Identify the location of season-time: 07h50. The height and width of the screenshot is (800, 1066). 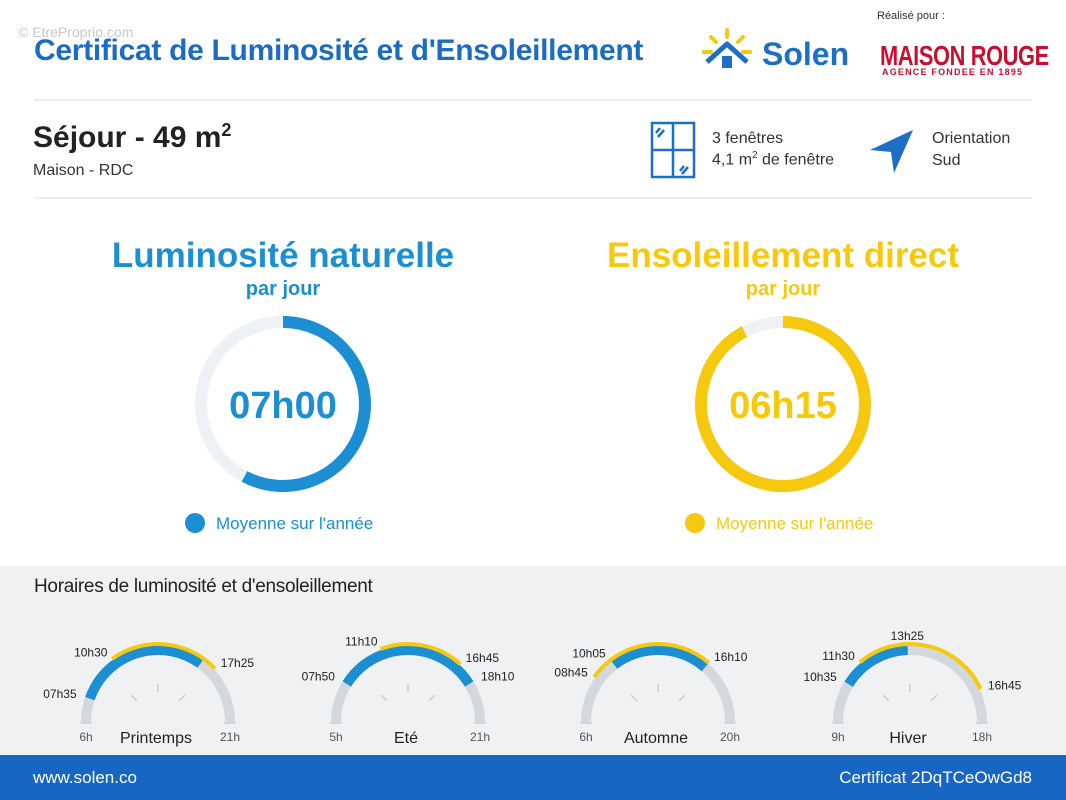
(319, 677).